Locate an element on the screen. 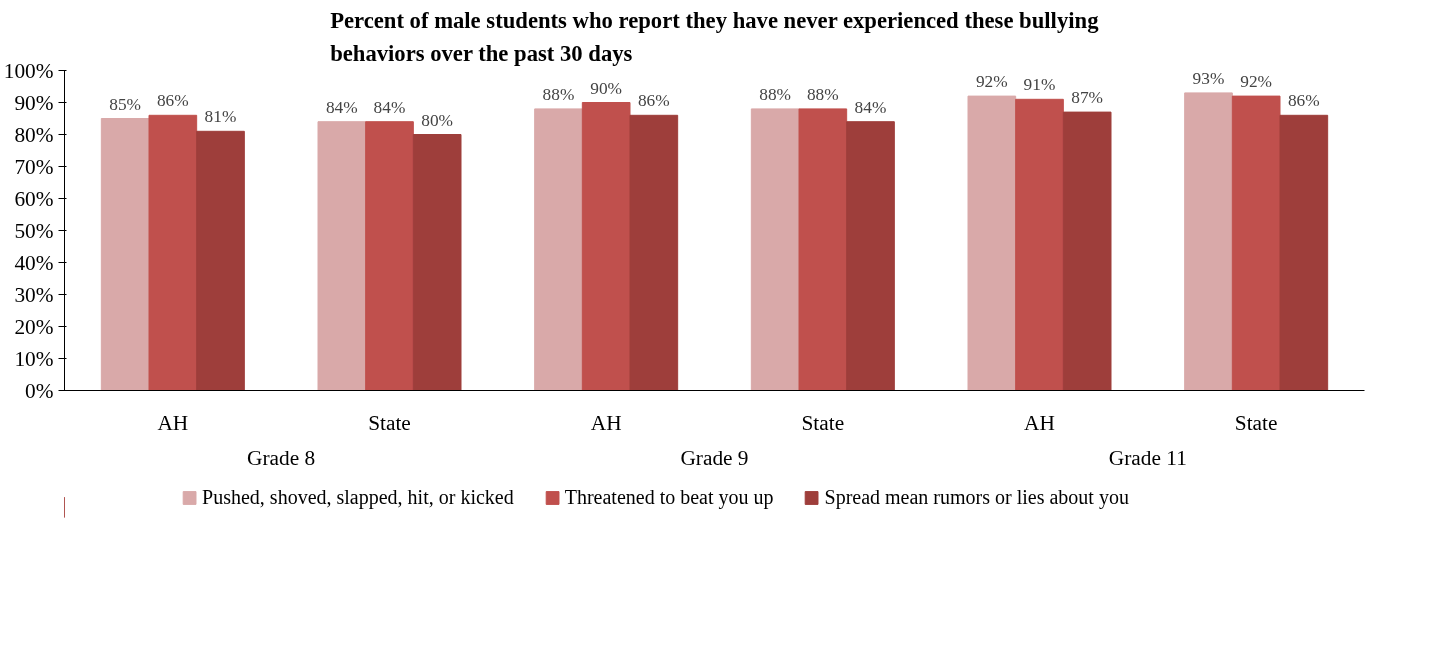  y-tick-label: 70% is located at coordinates (34, 166).